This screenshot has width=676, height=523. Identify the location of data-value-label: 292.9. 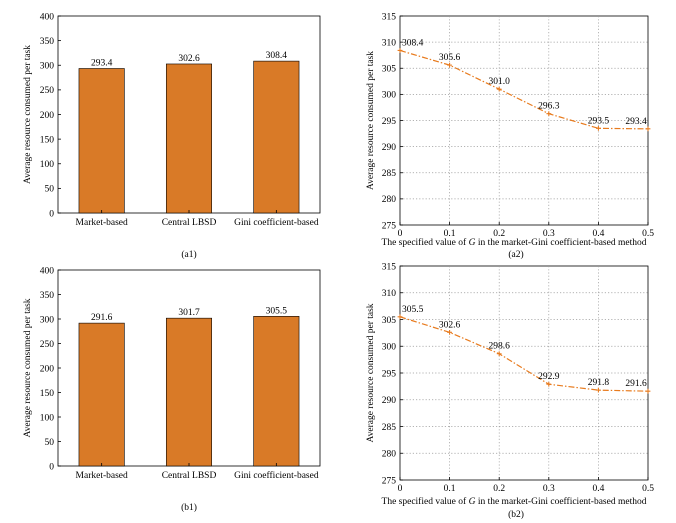
(549, 377).